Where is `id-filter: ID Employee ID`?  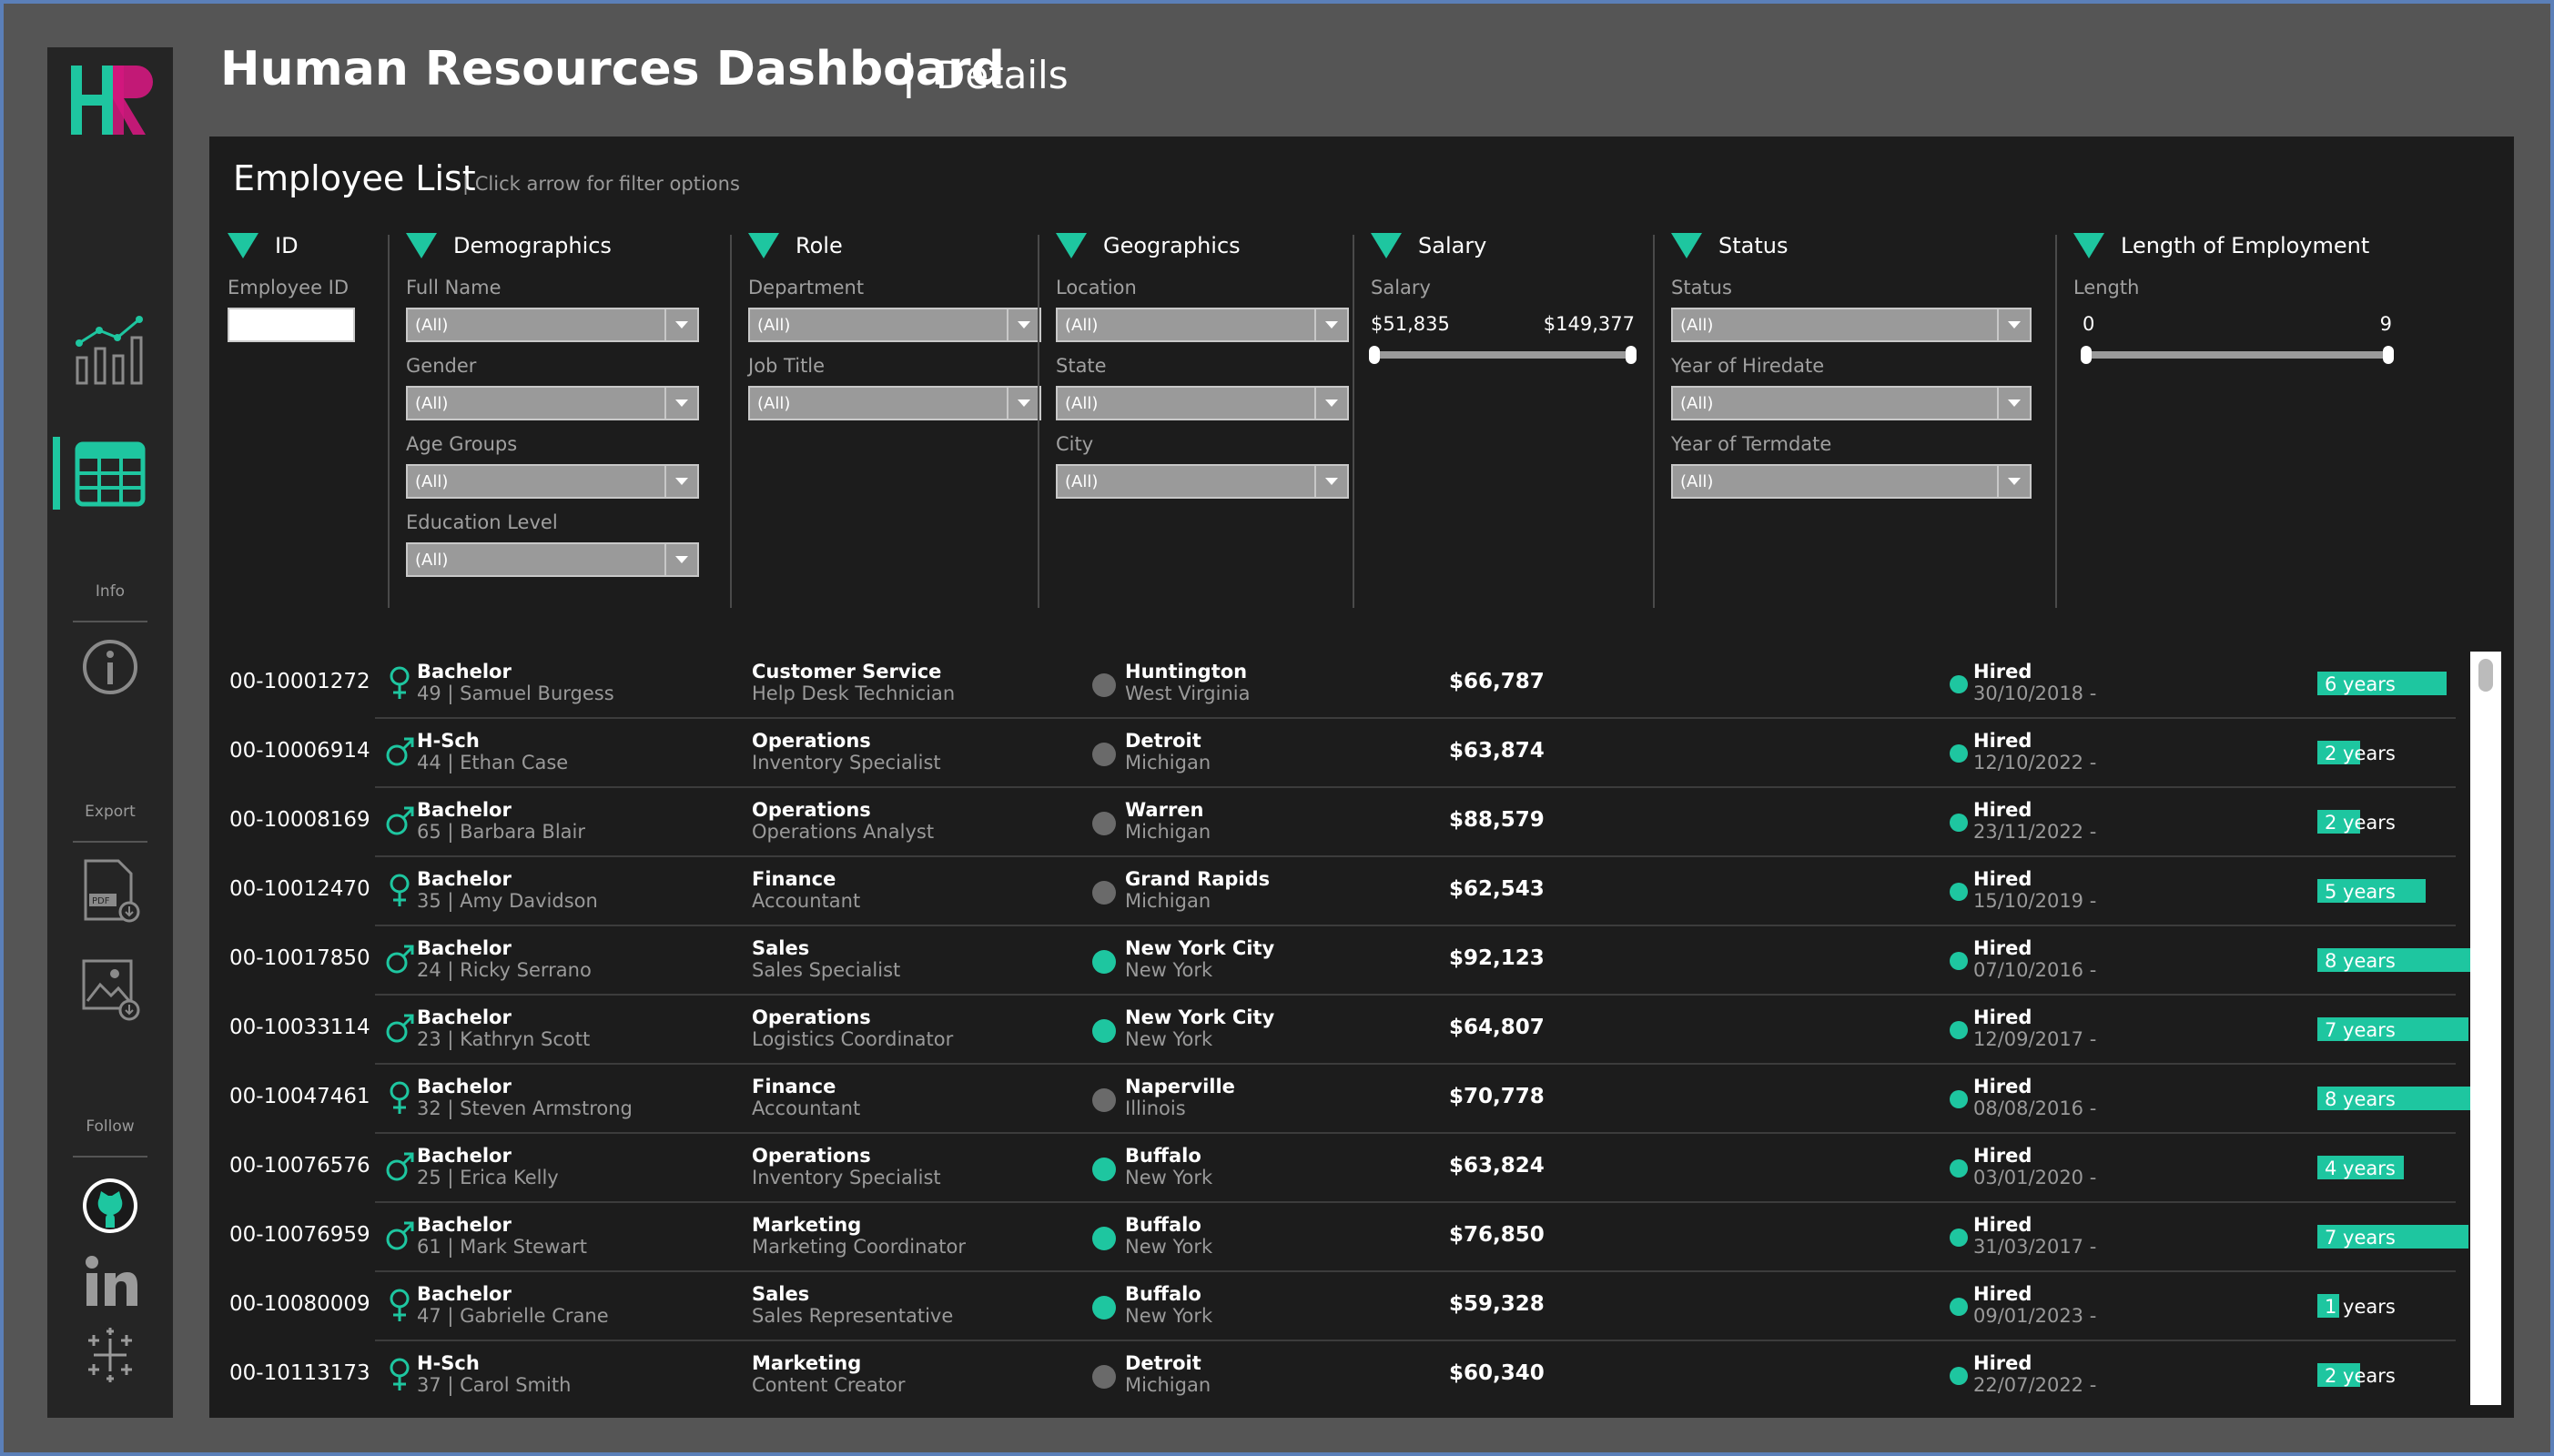 id-filter: ID Employee ID is located at coordinates (292, 285).